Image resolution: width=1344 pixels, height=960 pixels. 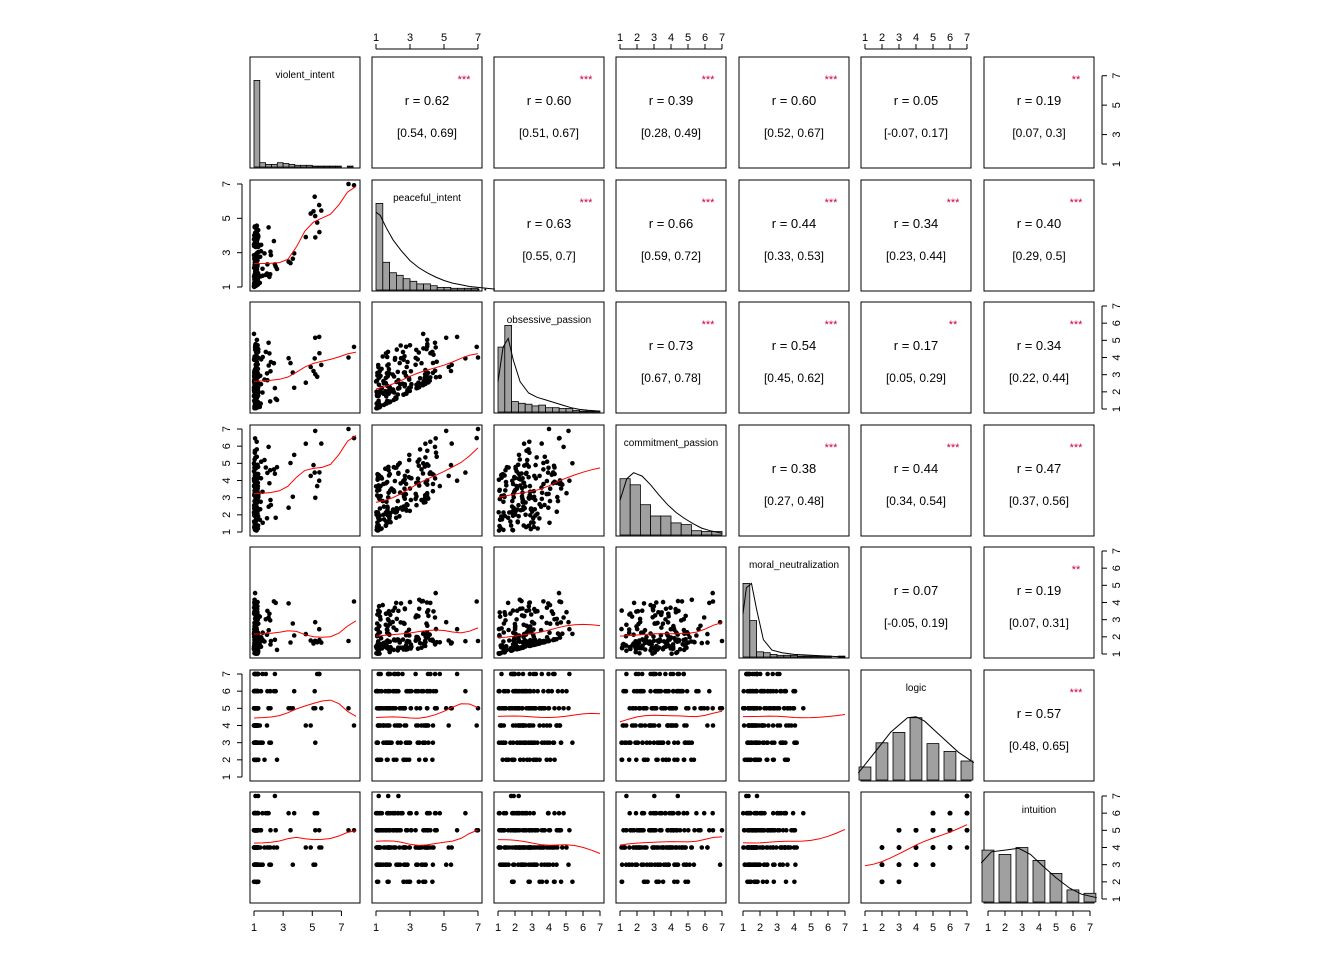 What do you see at coordinates (1117, 306) in the screenshot?
I see `right-tick-label: 7` at bounding box center [1117, 306].